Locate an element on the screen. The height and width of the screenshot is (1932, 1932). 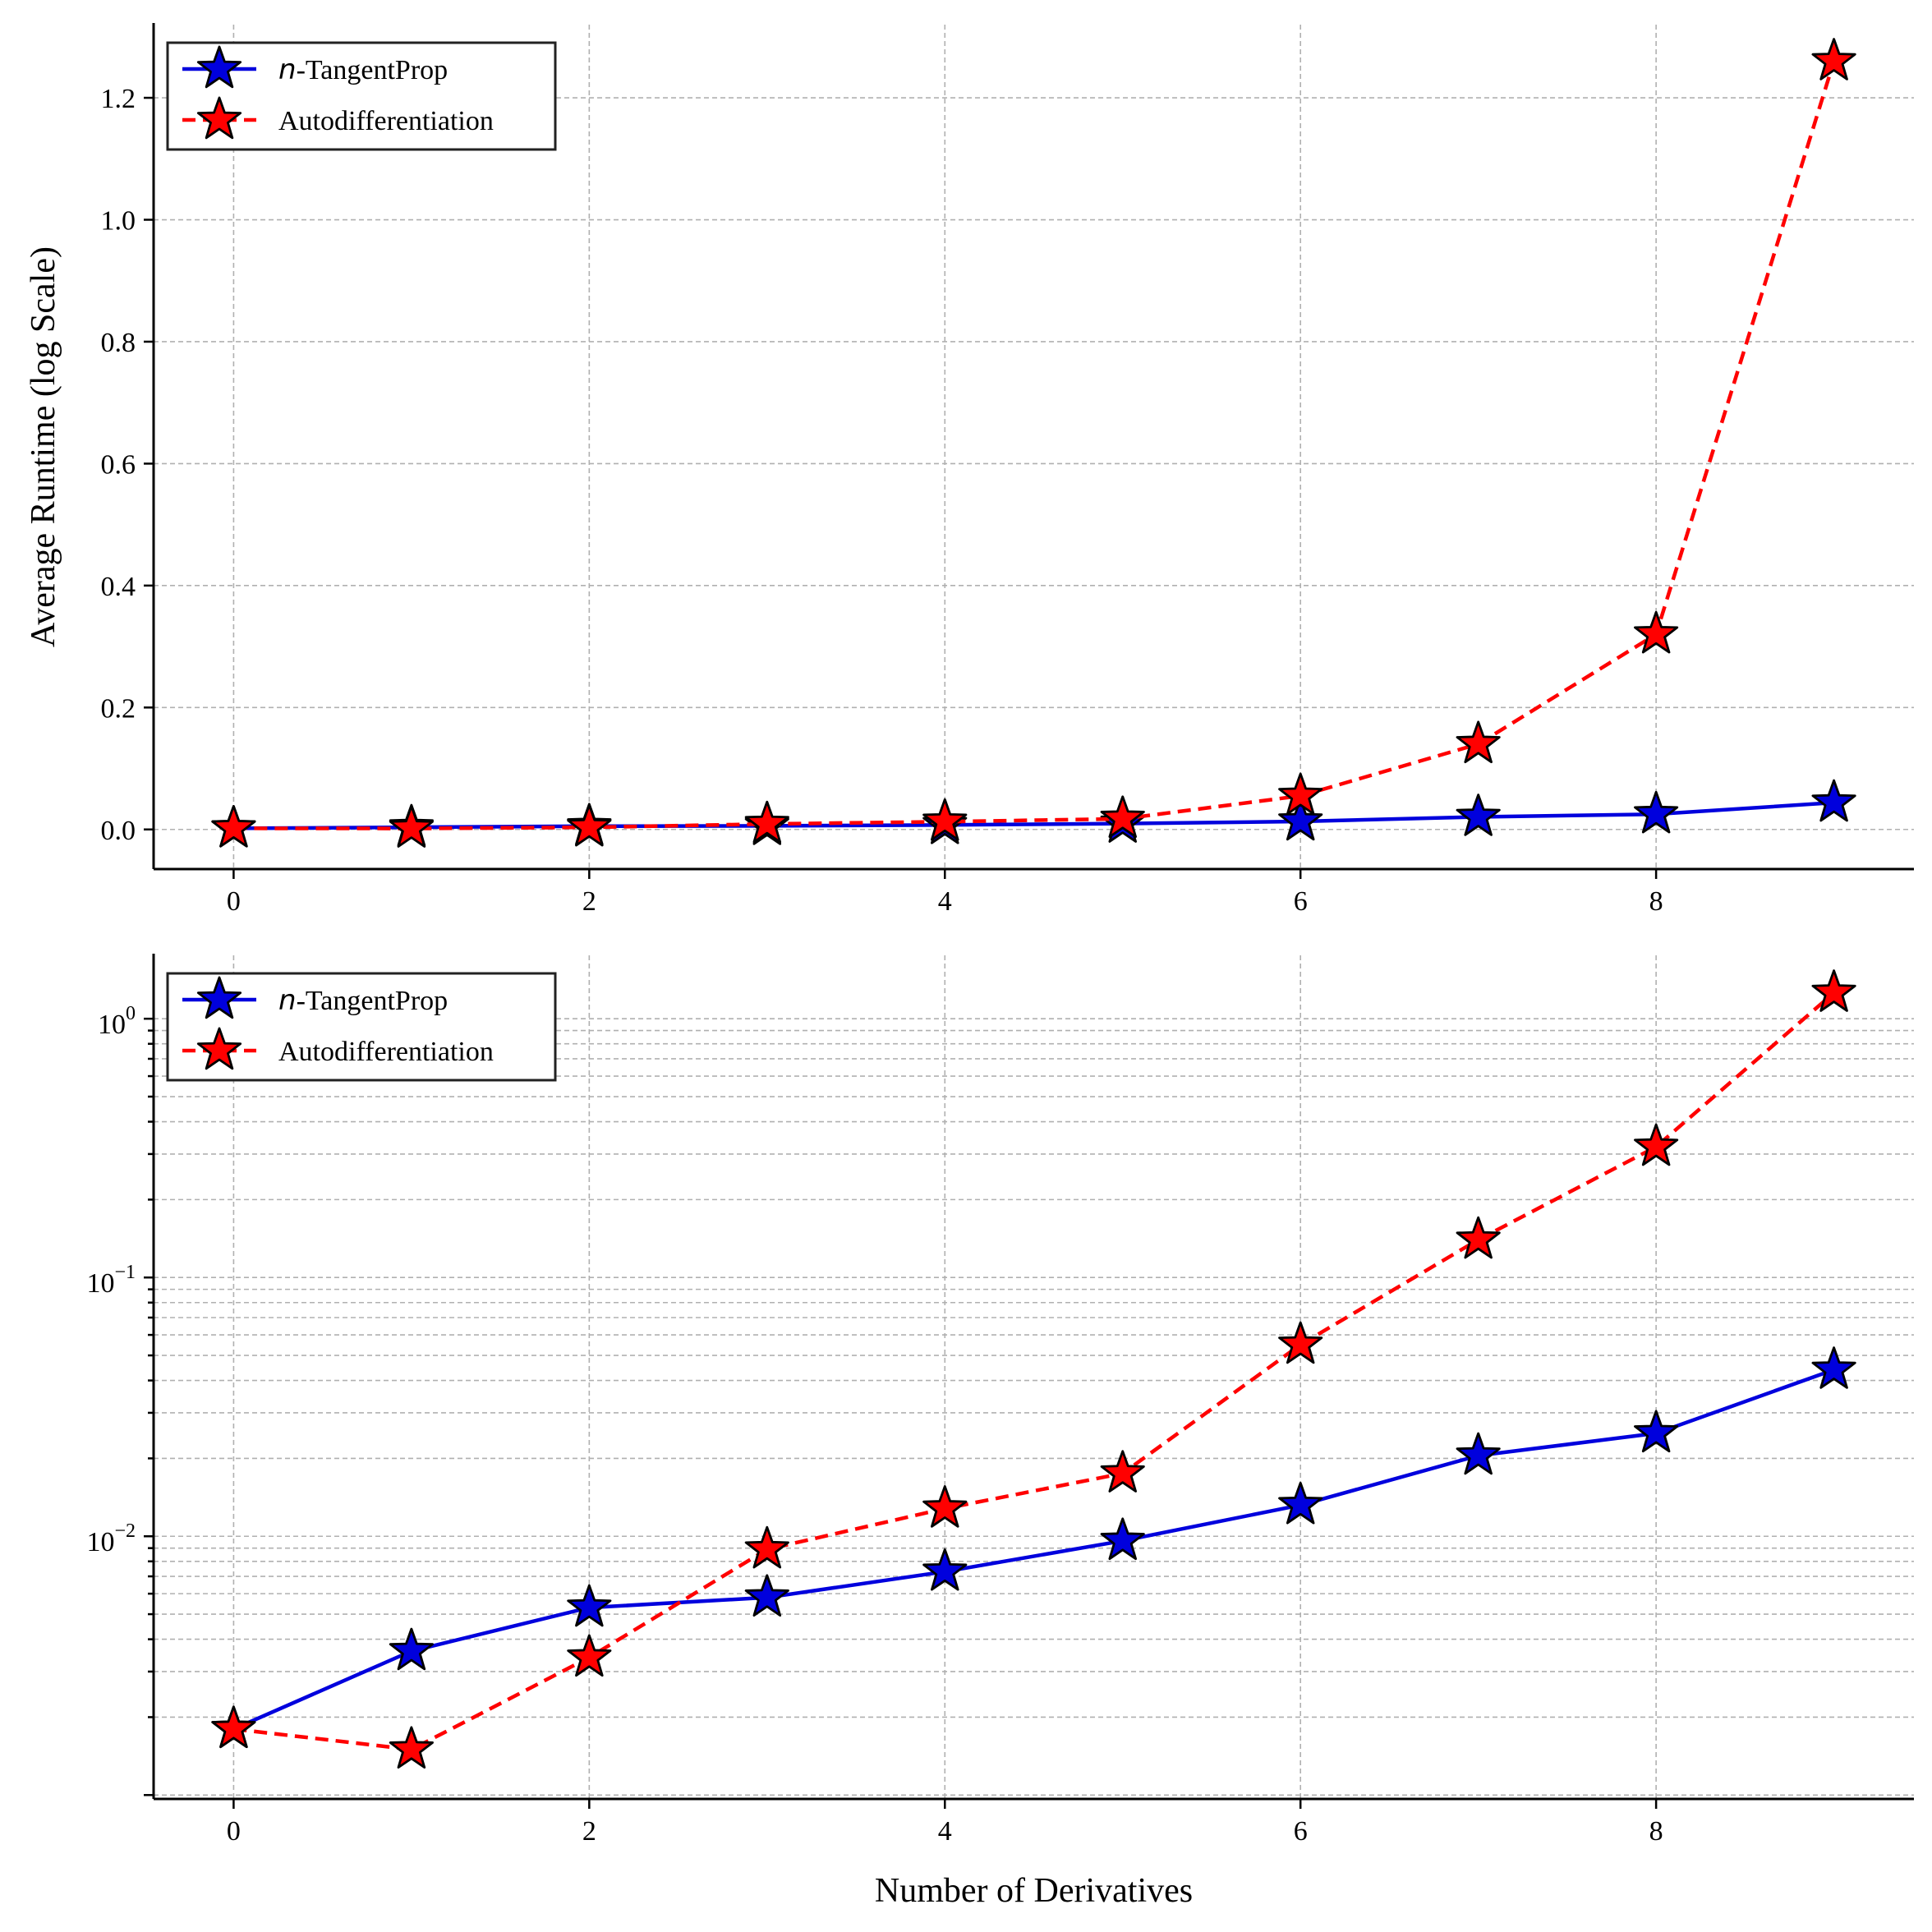
y-tick-label: 10⁻¹ is located at coordinates (111, 1280).